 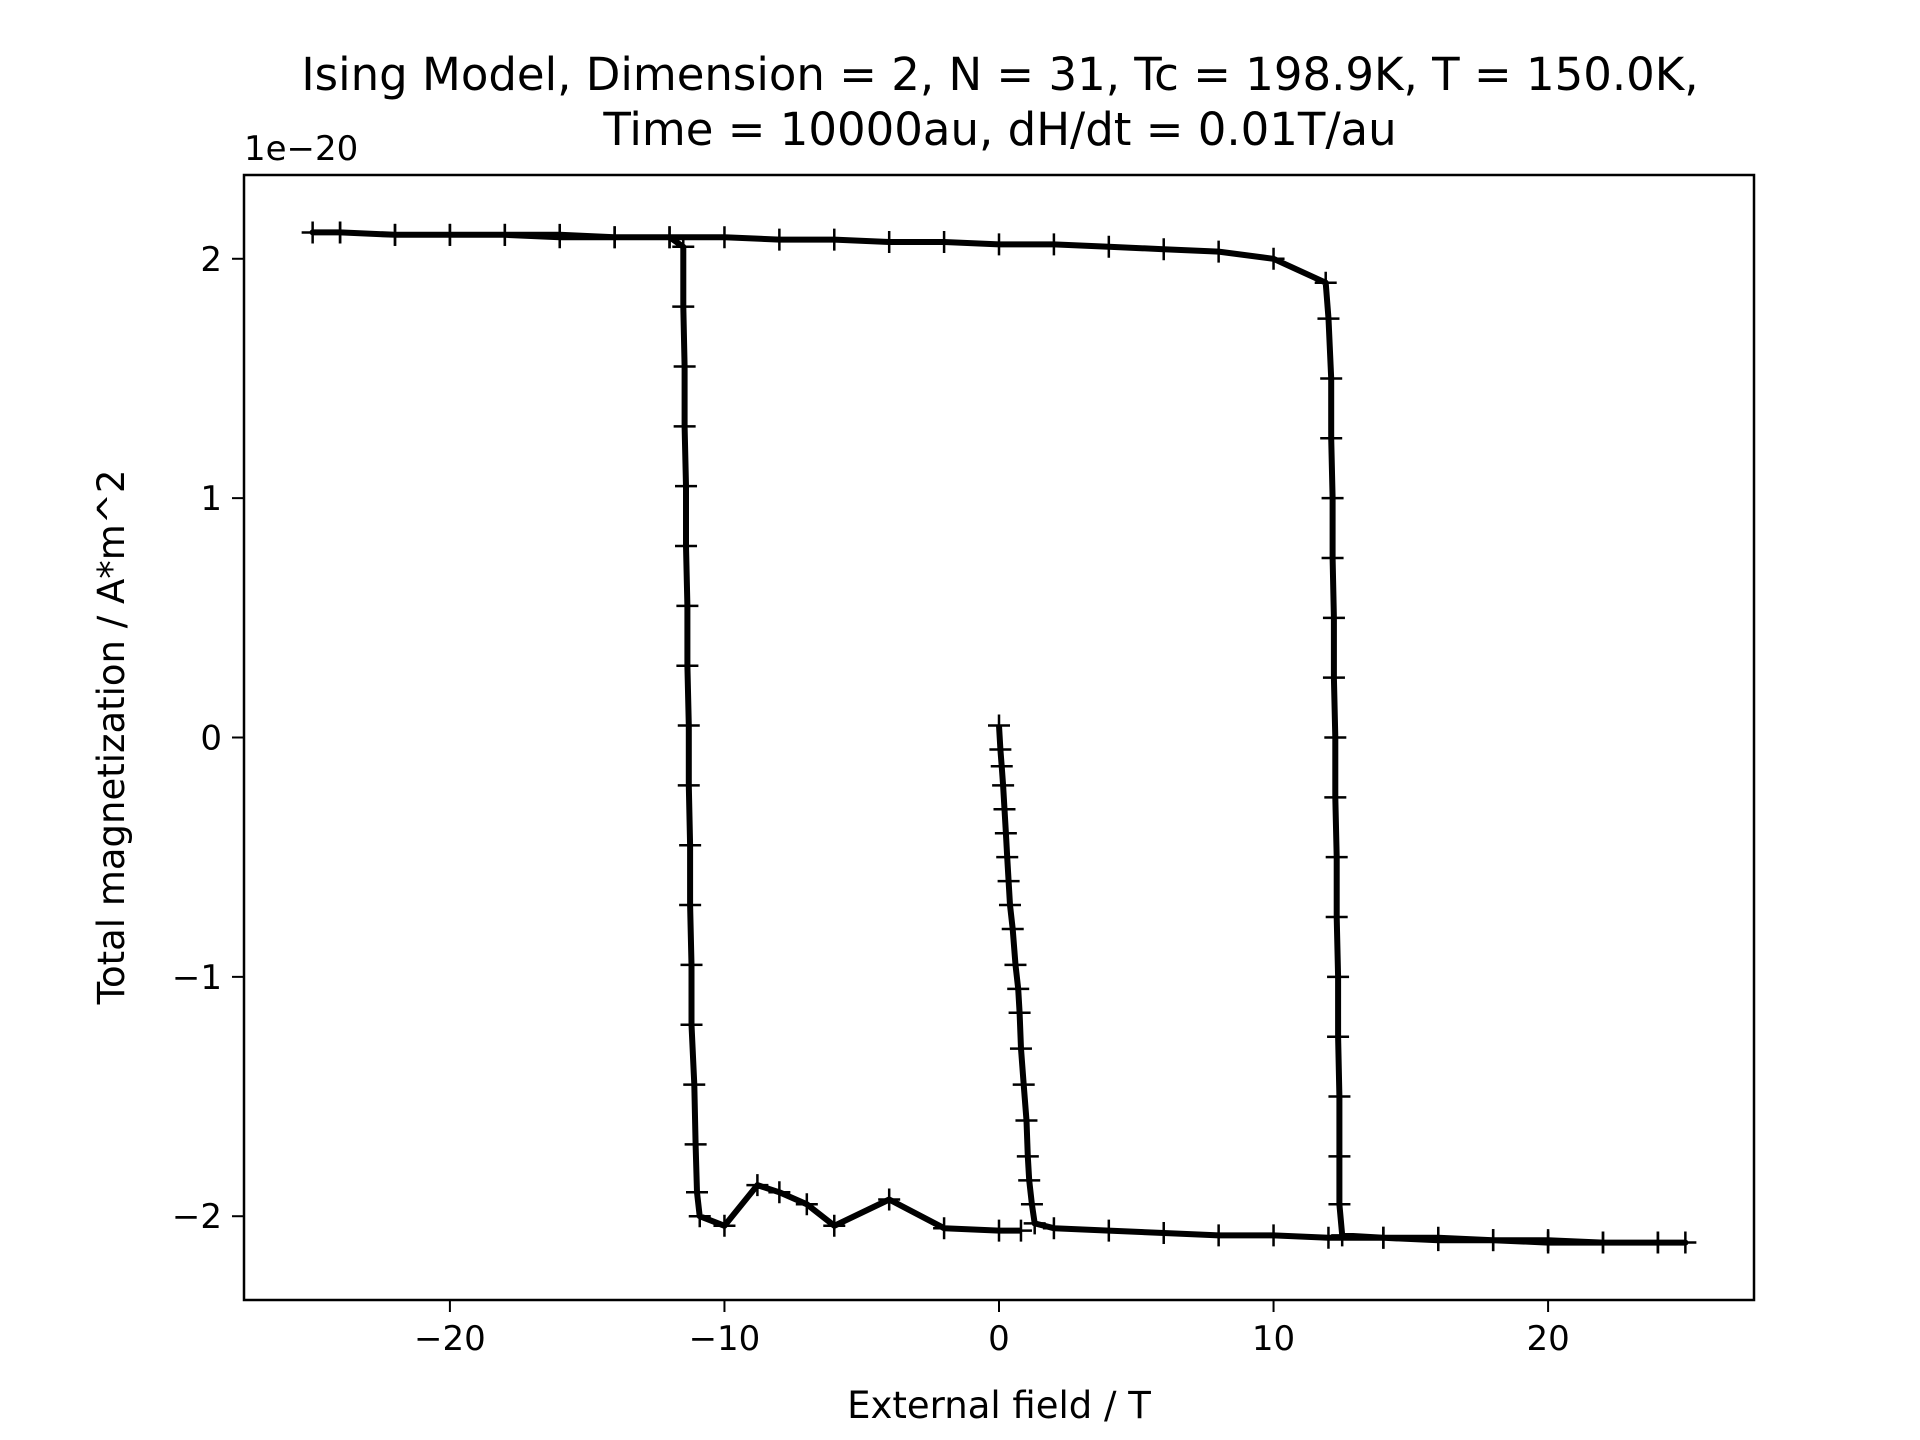 What do you see at coordinates (211, 739) in the screenshot?
I see `y-tick-label: 0` at bounding box center [211, 739].